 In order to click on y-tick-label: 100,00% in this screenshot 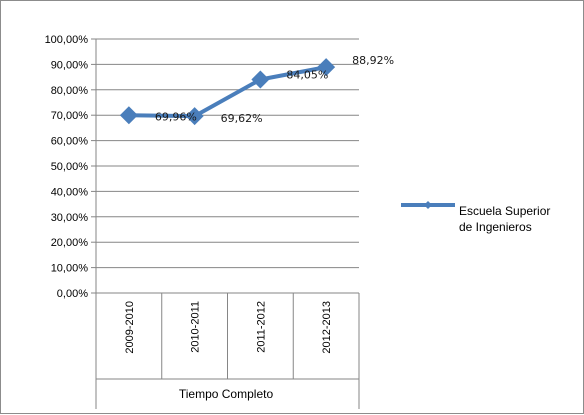, I will do `click(67, 40)`.